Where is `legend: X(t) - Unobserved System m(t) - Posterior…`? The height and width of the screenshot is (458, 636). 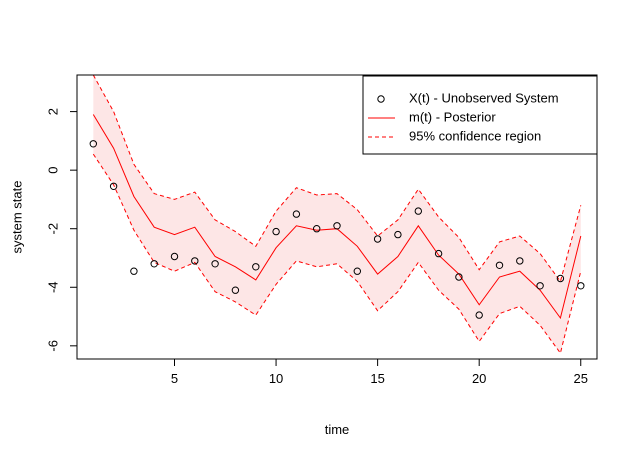
legend: X(t) - Unobserved System m(t) - Posterior… is located at coordinates (480, 115).